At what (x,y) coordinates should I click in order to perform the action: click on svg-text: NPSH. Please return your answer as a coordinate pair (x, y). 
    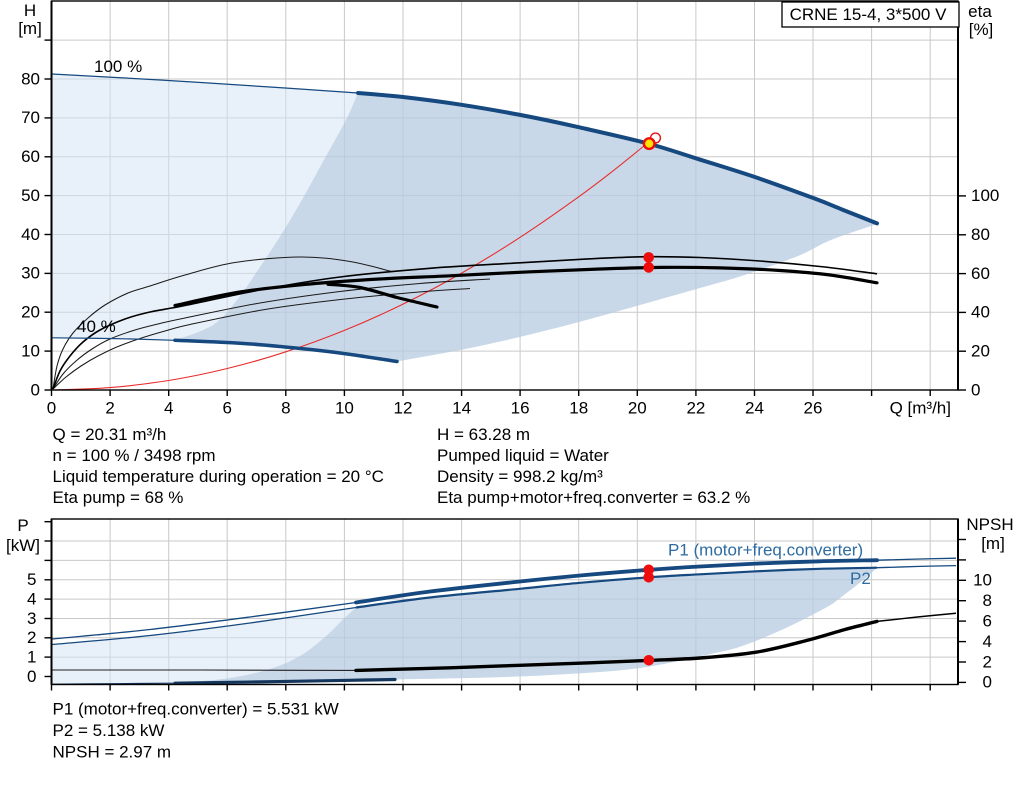
    Looking at the image, I should click on (989, 524).